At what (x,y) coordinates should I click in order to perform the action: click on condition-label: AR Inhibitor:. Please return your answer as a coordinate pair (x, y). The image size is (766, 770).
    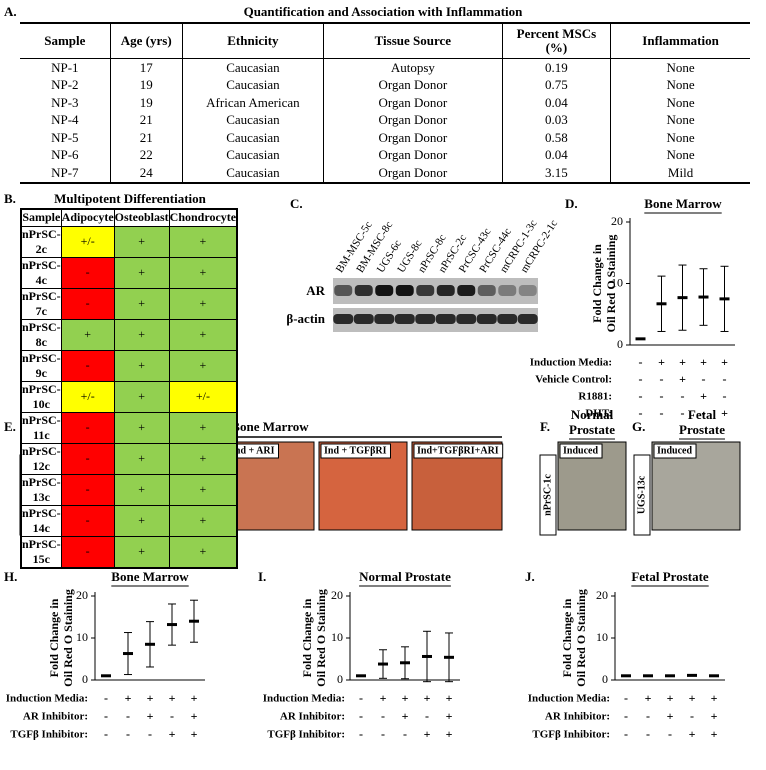
    Looking at the image, I should click on (312, 717).